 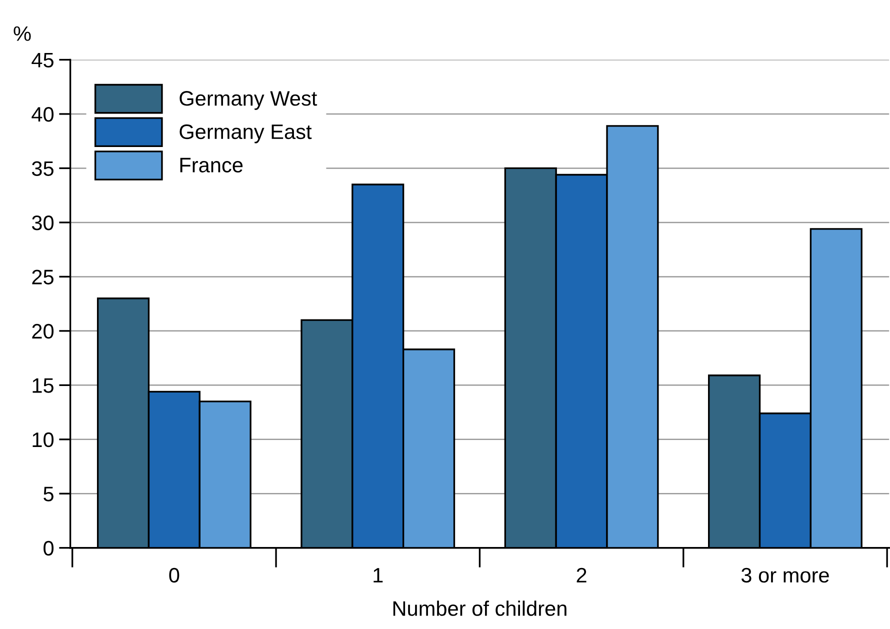 I want to click on y-tick-label: 5, so click(x=49, y=494).